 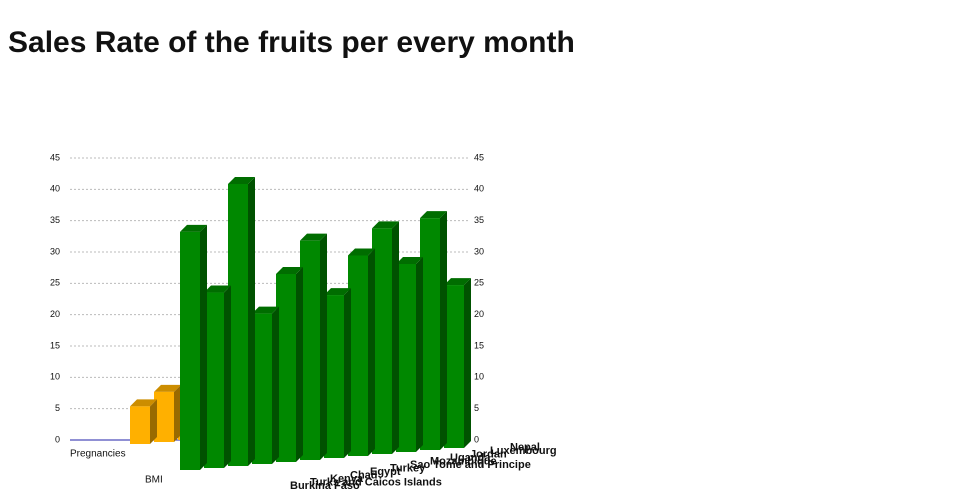 I want to click on y-tick-label: 15, so click(x=55, y=345).